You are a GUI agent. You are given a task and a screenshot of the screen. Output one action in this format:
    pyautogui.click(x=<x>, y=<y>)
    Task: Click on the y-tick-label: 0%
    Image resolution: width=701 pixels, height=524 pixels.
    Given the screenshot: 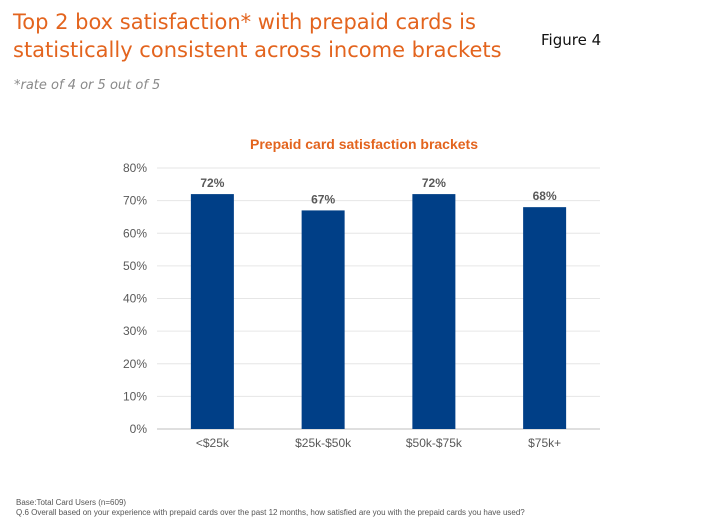 What is the action you would take?
    pyautogui.click(x=139, y=429)
    